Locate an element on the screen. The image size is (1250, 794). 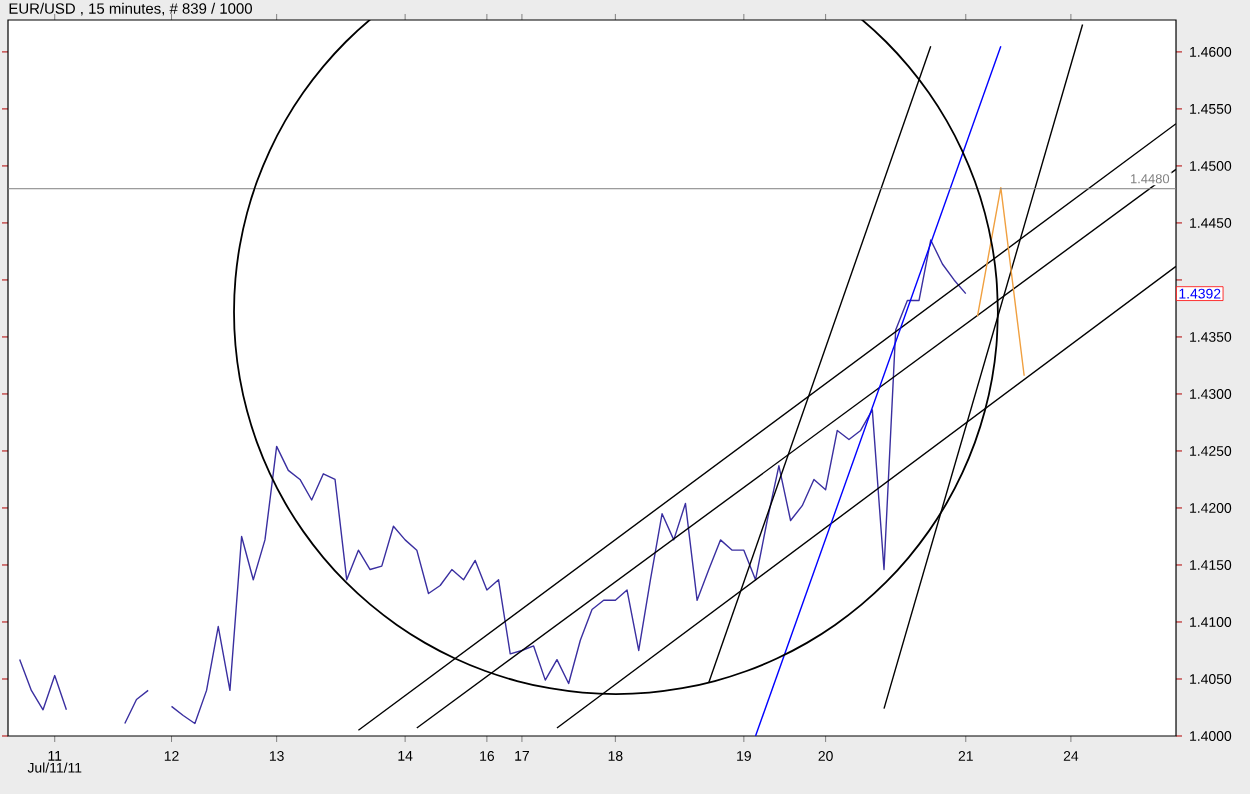
line-series is located at coordinates (43, 684).